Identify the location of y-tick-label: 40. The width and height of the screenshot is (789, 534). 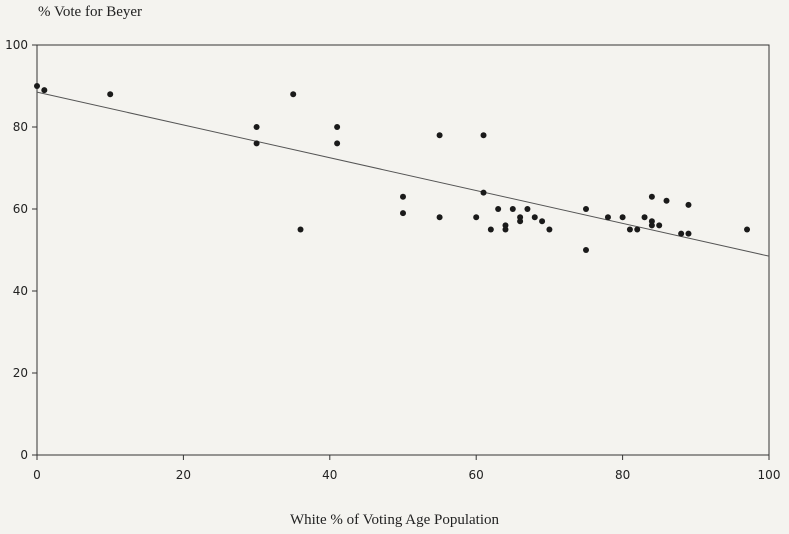
(20, 291).